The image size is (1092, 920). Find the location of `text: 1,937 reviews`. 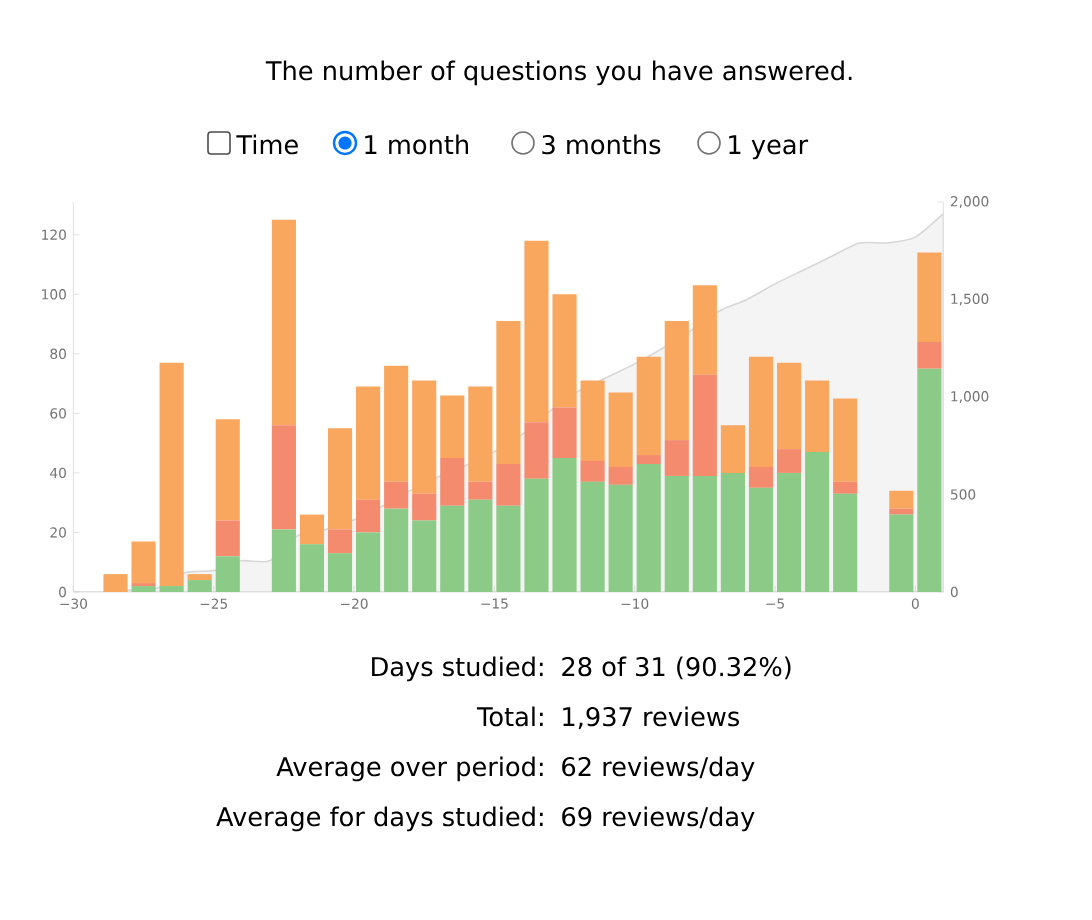

text: 1,937 reviews is located at coordinates (651, 717).